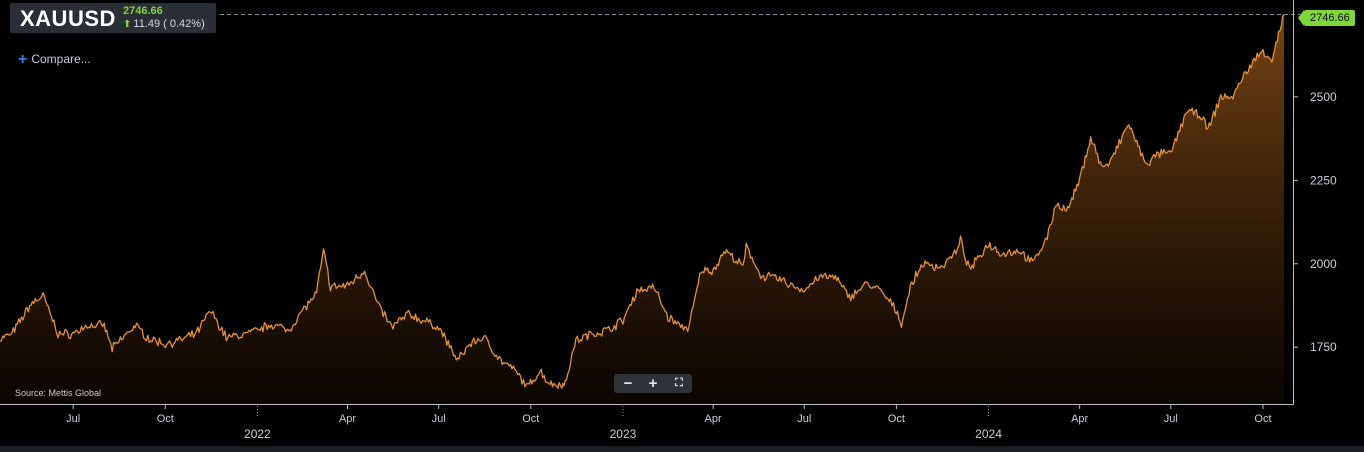  I want to click on y-tick-label: 1750, so click(1323, 347).